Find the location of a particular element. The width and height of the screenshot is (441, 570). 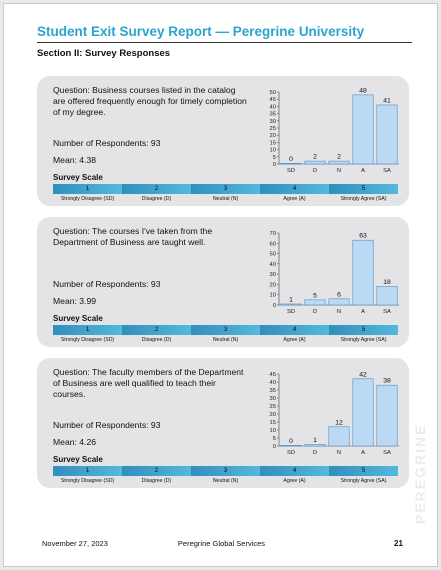

y-tick-label: 5 is located at coordinates (274, 158).